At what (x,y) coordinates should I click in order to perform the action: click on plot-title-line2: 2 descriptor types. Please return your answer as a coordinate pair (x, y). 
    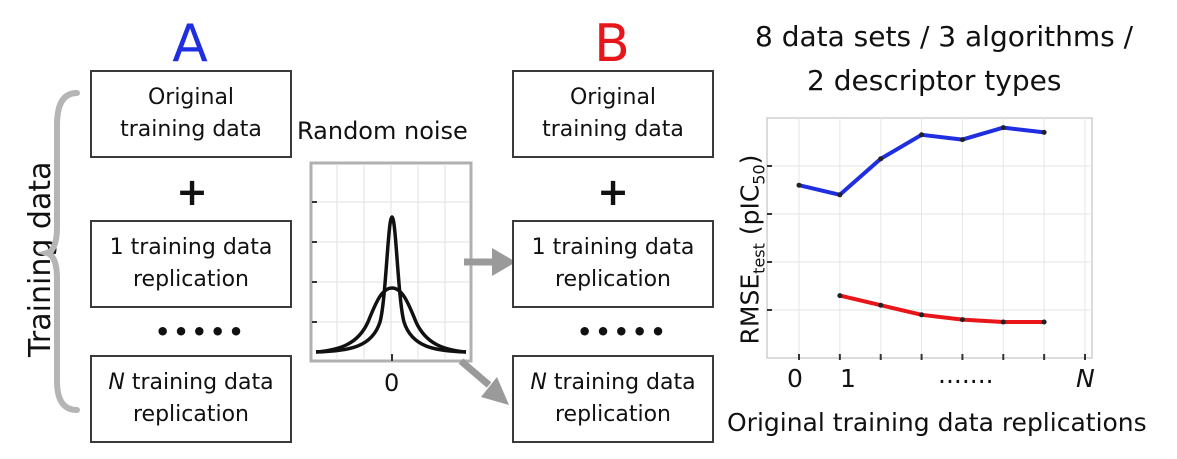
    Looking at the image, I should click on (934, 80).